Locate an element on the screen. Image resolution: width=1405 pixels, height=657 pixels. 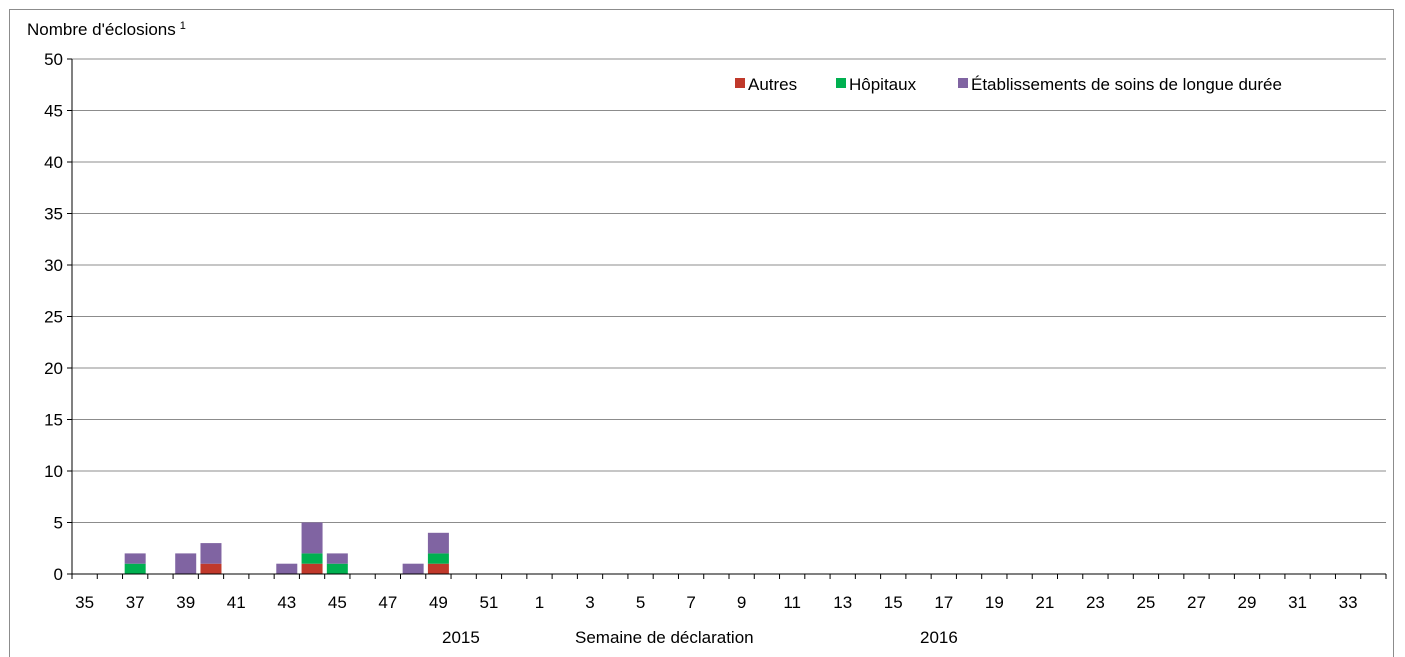
x-tick-label: 25 is located at coordinates (1145, 602).